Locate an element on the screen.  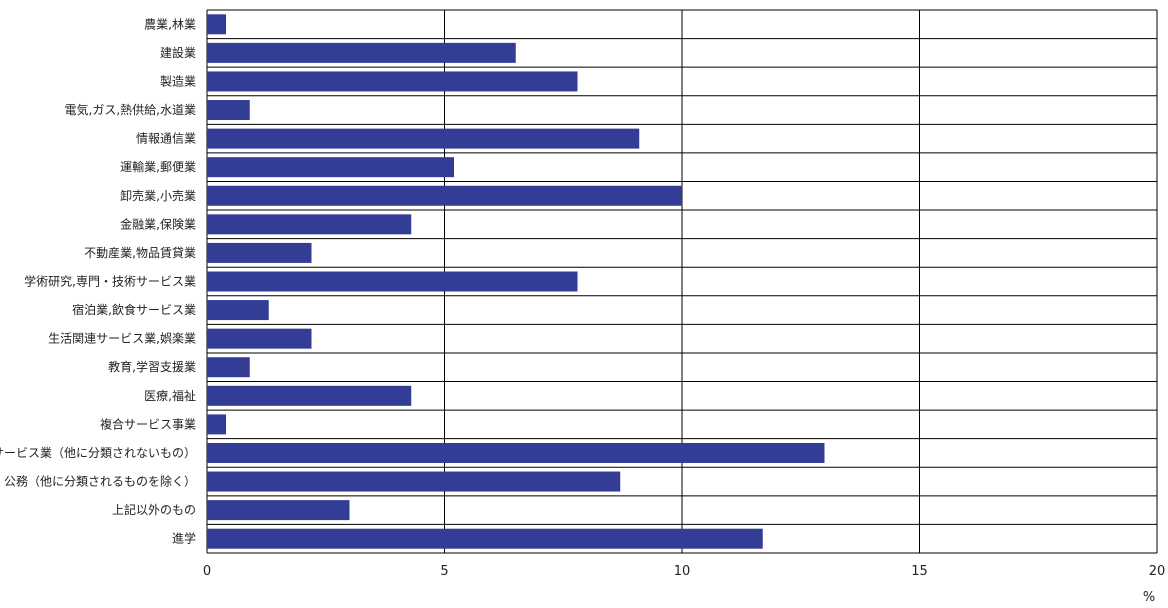
x-tick-label: 20 is located at coordinates (1157, 571).